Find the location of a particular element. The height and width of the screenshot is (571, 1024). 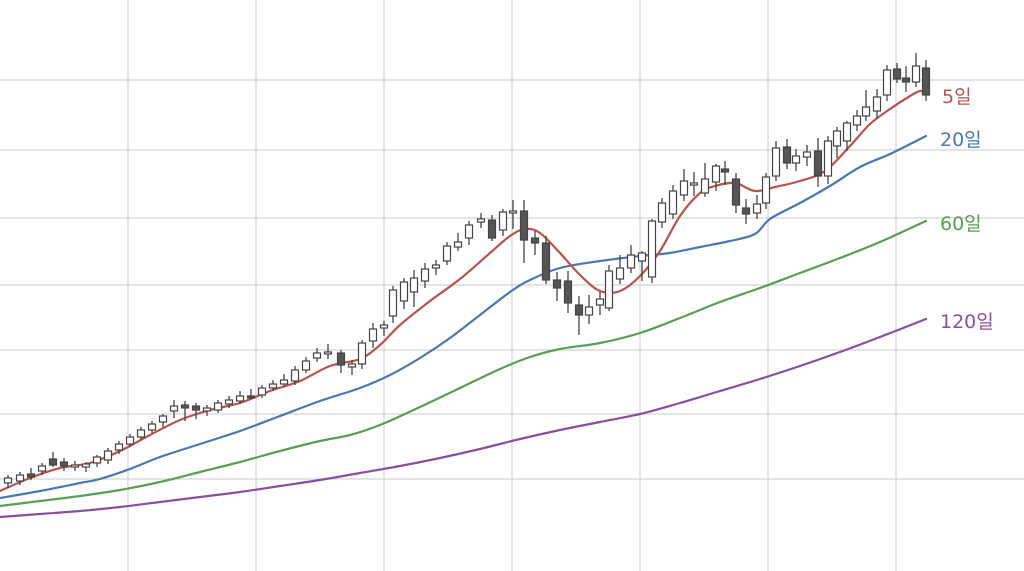

legend-ma120: 120일 is located at coordinates (967, 322).